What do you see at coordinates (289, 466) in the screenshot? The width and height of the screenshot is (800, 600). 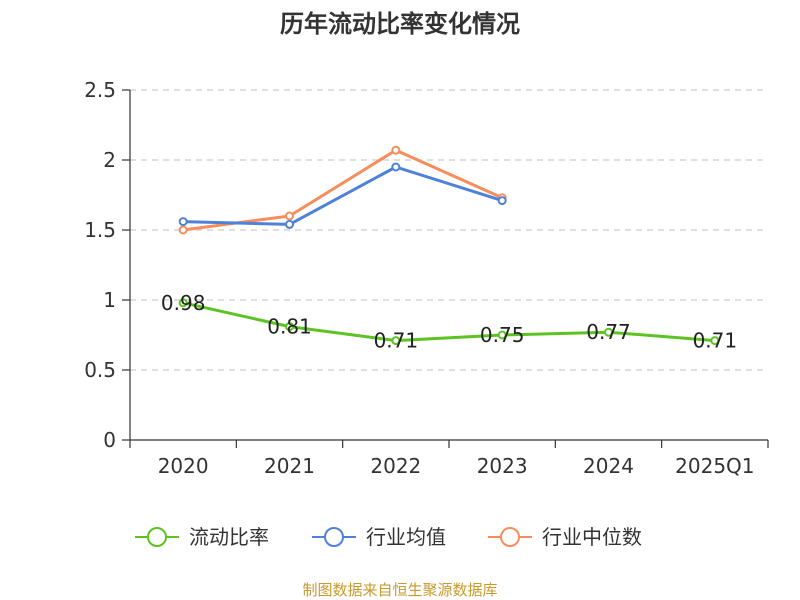 I see `x-tick-label: 2021` at bounding box center [289, 466].